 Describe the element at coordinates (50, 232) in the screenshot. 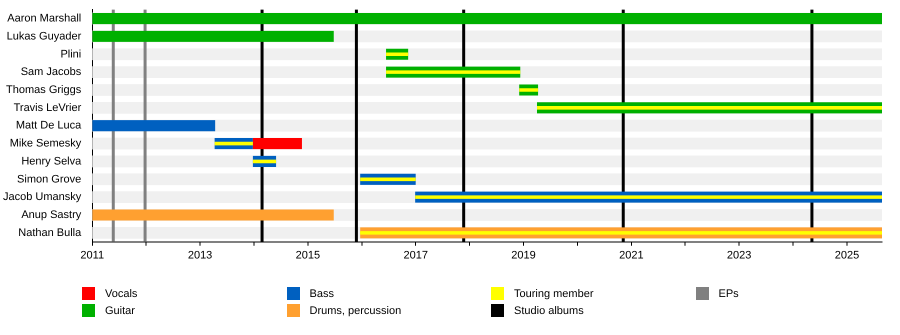

I see `y-tick-label: Nathan Bulla` at that location.